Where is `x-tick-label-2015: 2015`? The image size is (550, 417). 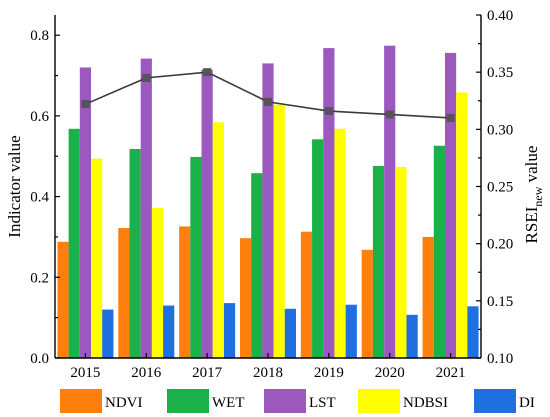 x-tick-label-2015: 2015 is located at coordinates (85, 373).